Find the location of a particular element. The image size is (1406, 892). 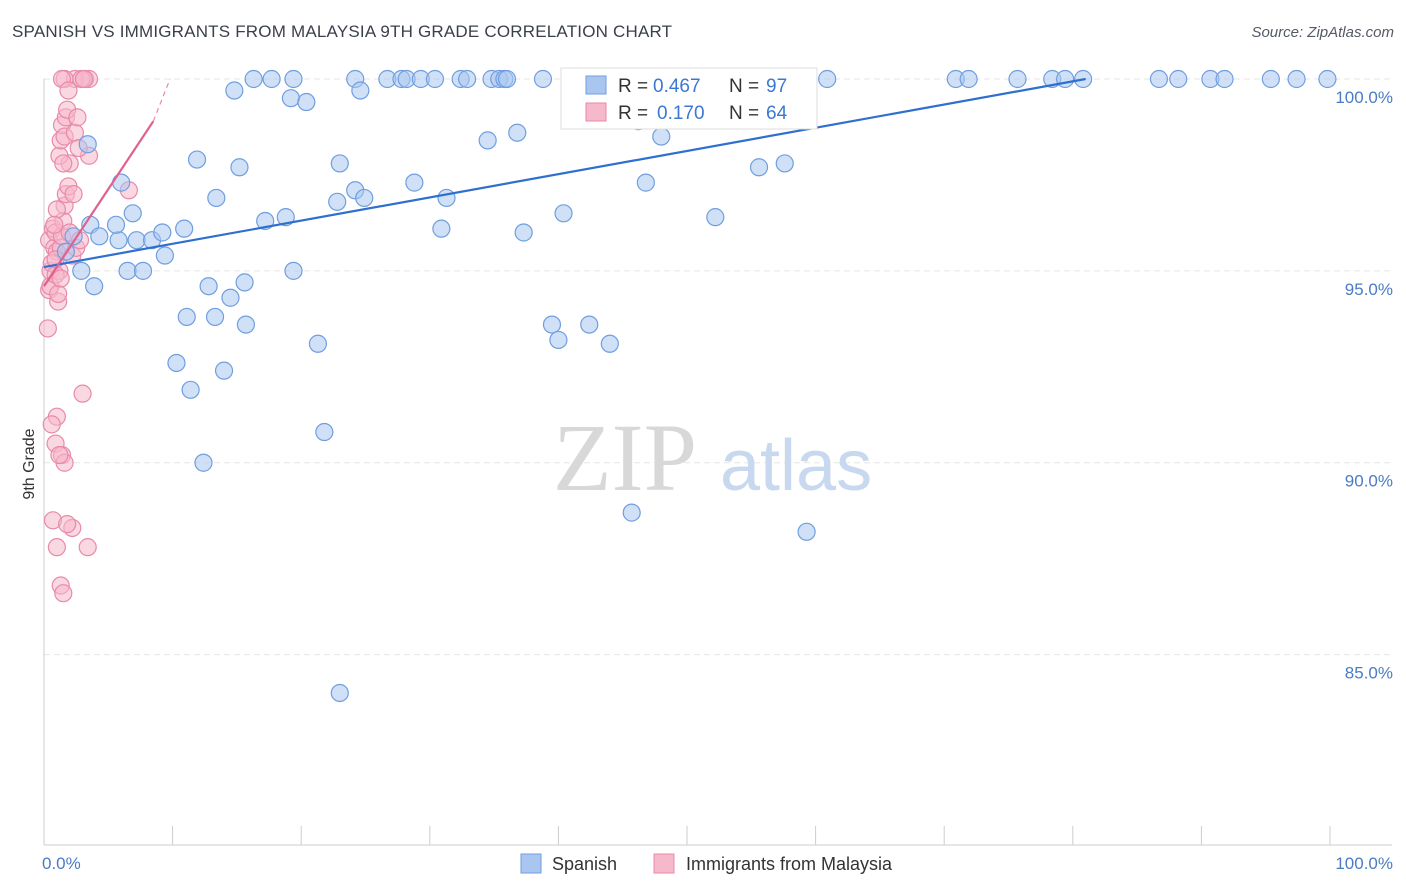

stats-swatch-spanish is located at coordinates (596, 85).